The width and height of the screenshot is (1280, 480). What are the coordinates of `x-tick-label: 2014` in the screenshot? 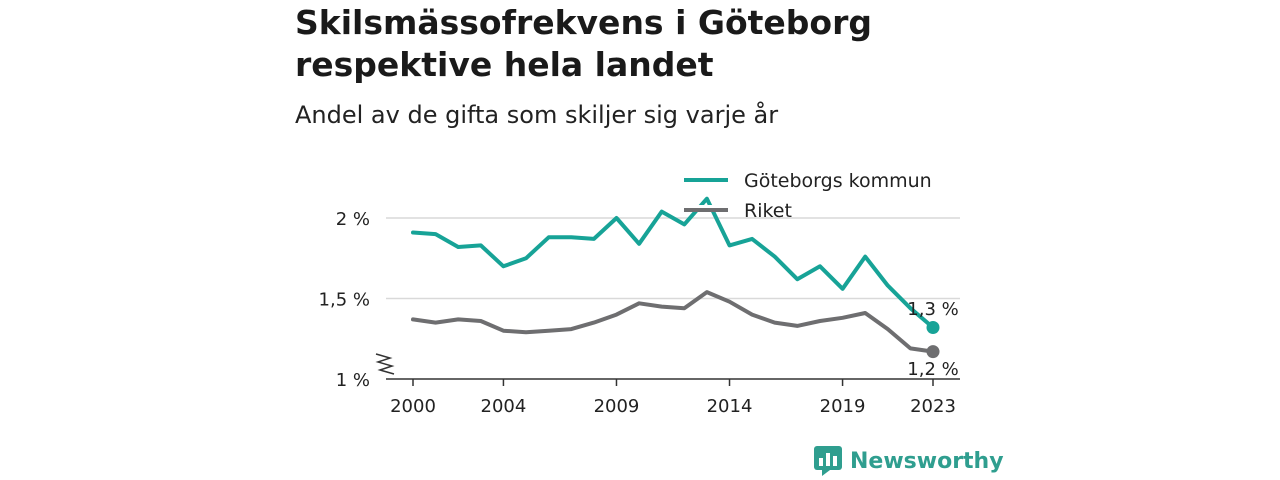 It's located at (730, 406).